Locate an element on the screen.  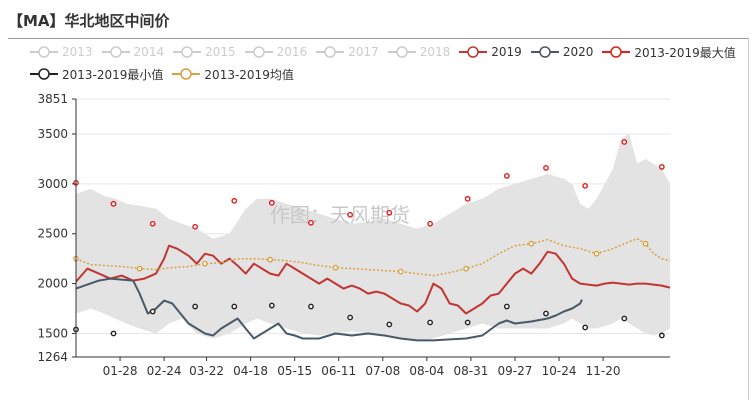
right-border is located at coordinates (748, 219).